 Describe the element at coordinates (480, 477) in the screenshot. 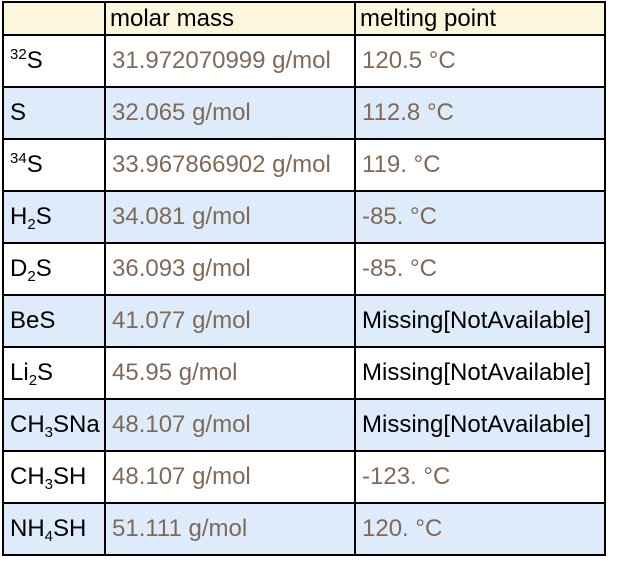

I see `melting-point-cell: -123. °C` at that location.